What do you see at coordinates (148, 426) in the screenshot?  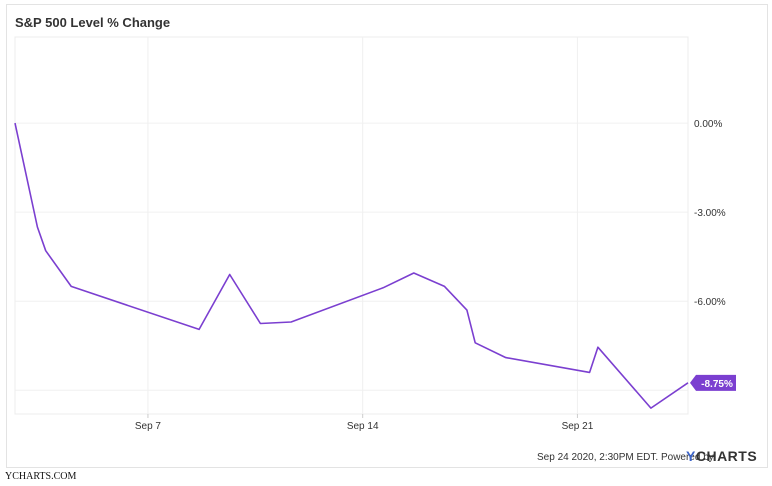 I see `x-tick-label: Sep 7` at bounding box center [148, 426].